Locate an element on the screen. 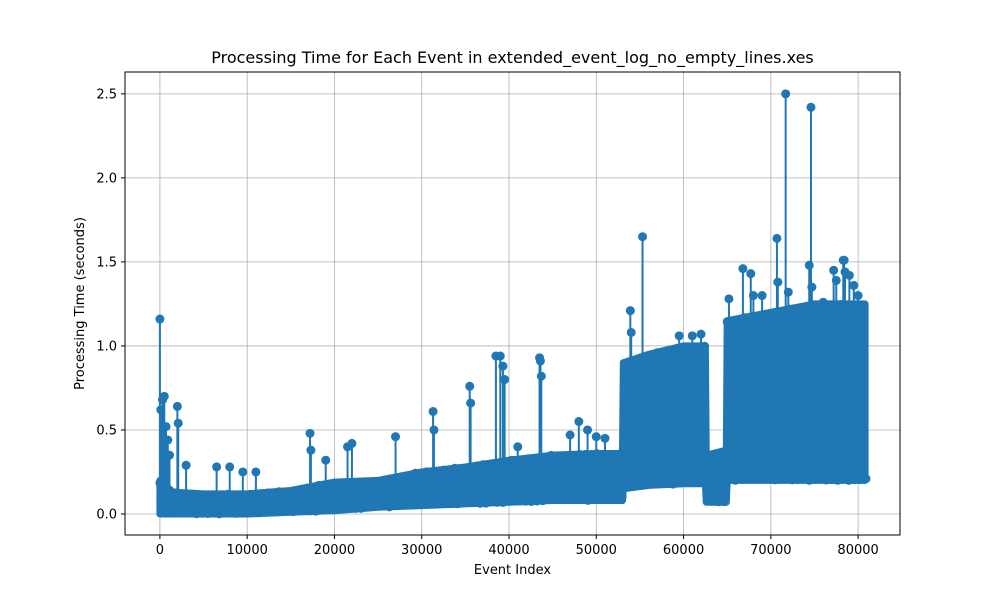  y-tick-label: 1.0 is located at coordinates (106, 346).